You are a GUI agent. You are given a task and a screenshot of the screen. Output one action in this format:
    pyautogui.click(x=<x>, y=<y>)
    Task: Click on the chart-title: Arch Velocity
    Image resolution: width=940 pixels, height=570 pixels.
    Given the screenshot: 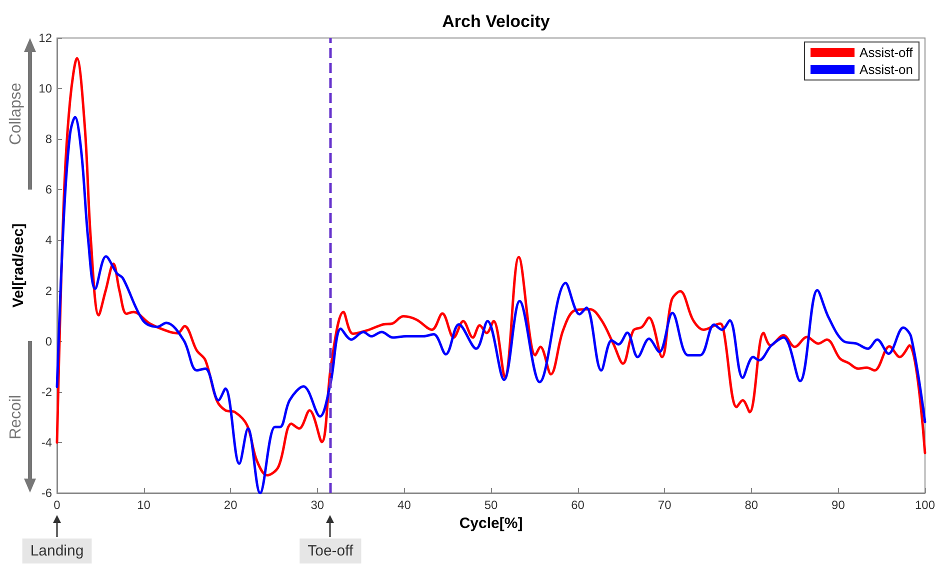 What is the action you would take?
    pyautogui.click(x=496, y=21)
    